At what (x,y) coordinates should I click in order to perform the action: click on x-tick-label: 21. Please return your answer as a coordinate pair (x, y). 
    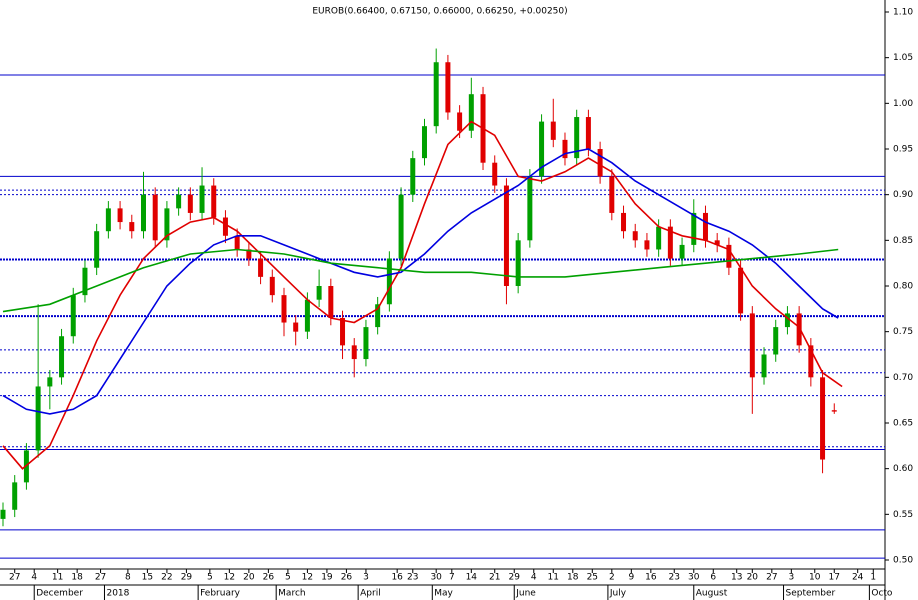
    Looking at the image, I should click on (494, 578).